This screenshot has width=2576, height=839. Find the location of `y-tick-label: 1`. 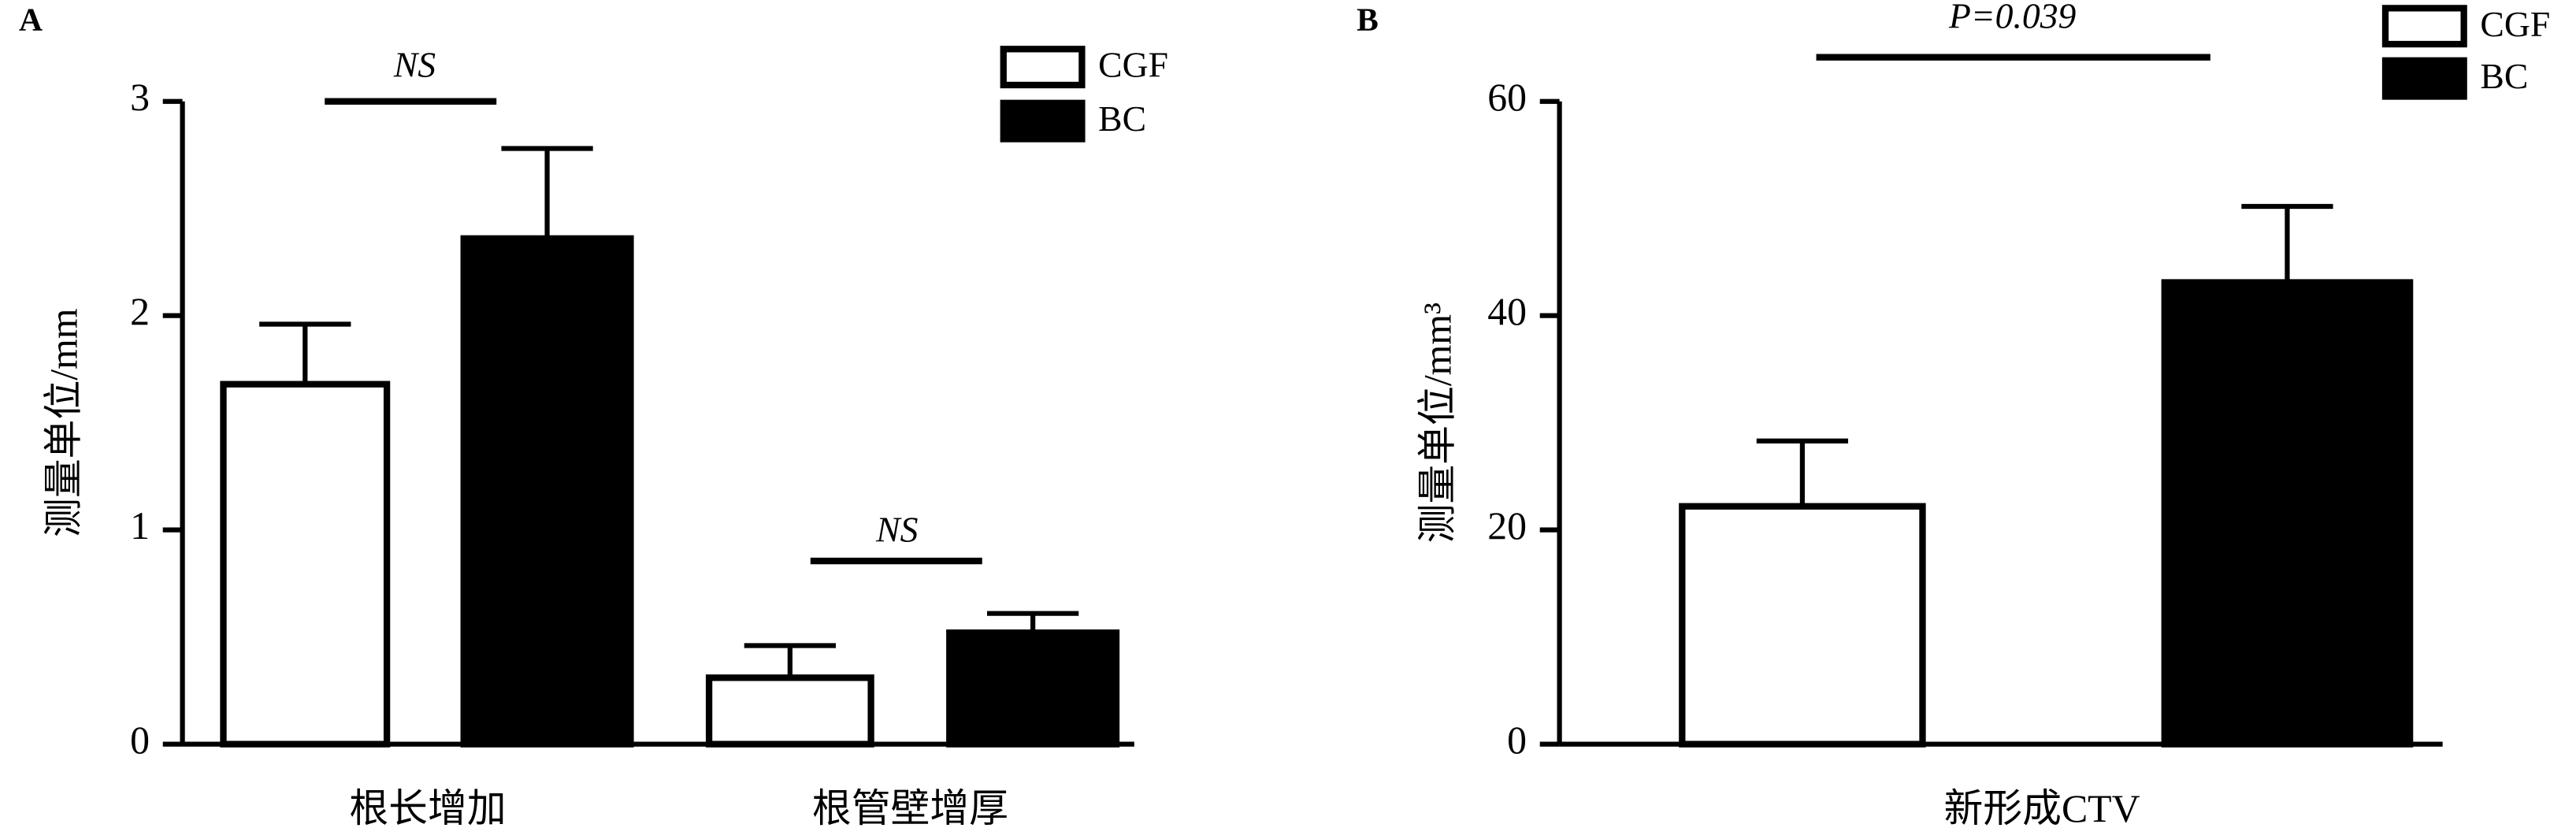

y-tick-label: 1 is located at coordinates (140, 526).